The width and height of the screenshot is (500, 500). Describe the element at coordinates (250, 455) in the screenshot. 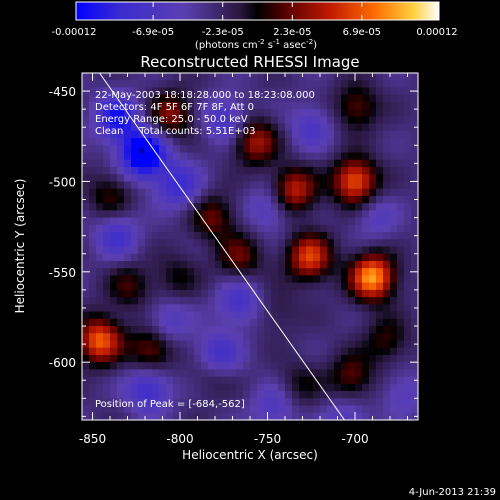

I see `x-axis-label: Heliocentric X (arcsec)` at that location.